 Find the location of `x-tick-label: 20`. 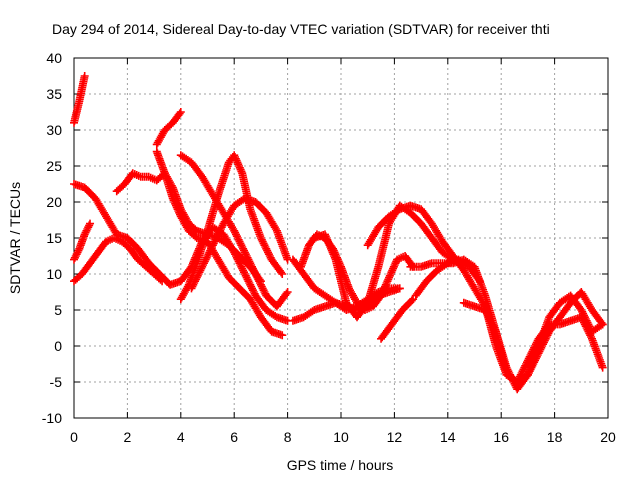

x-tick-label: 20 is located at coordinates (608, 437).